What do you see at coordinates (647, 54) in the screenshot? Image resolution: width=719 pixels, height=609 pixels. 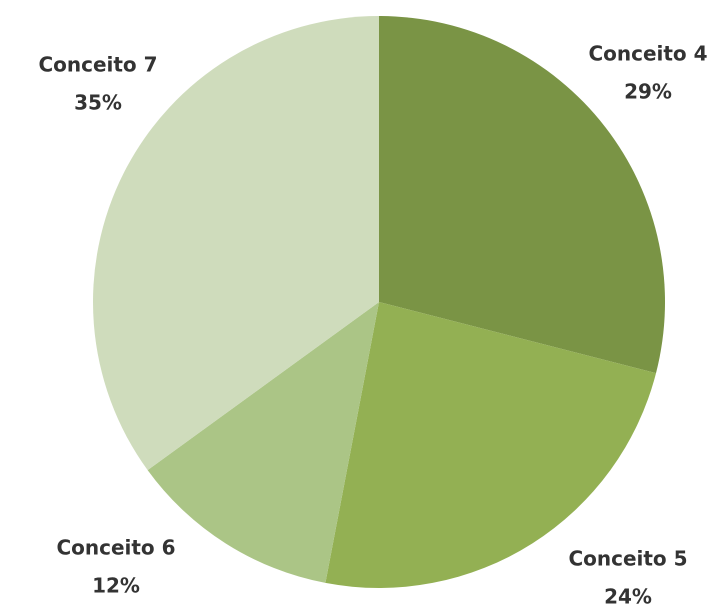 I see `slice-label: Conceito 4` at bounding box center [647, 54].